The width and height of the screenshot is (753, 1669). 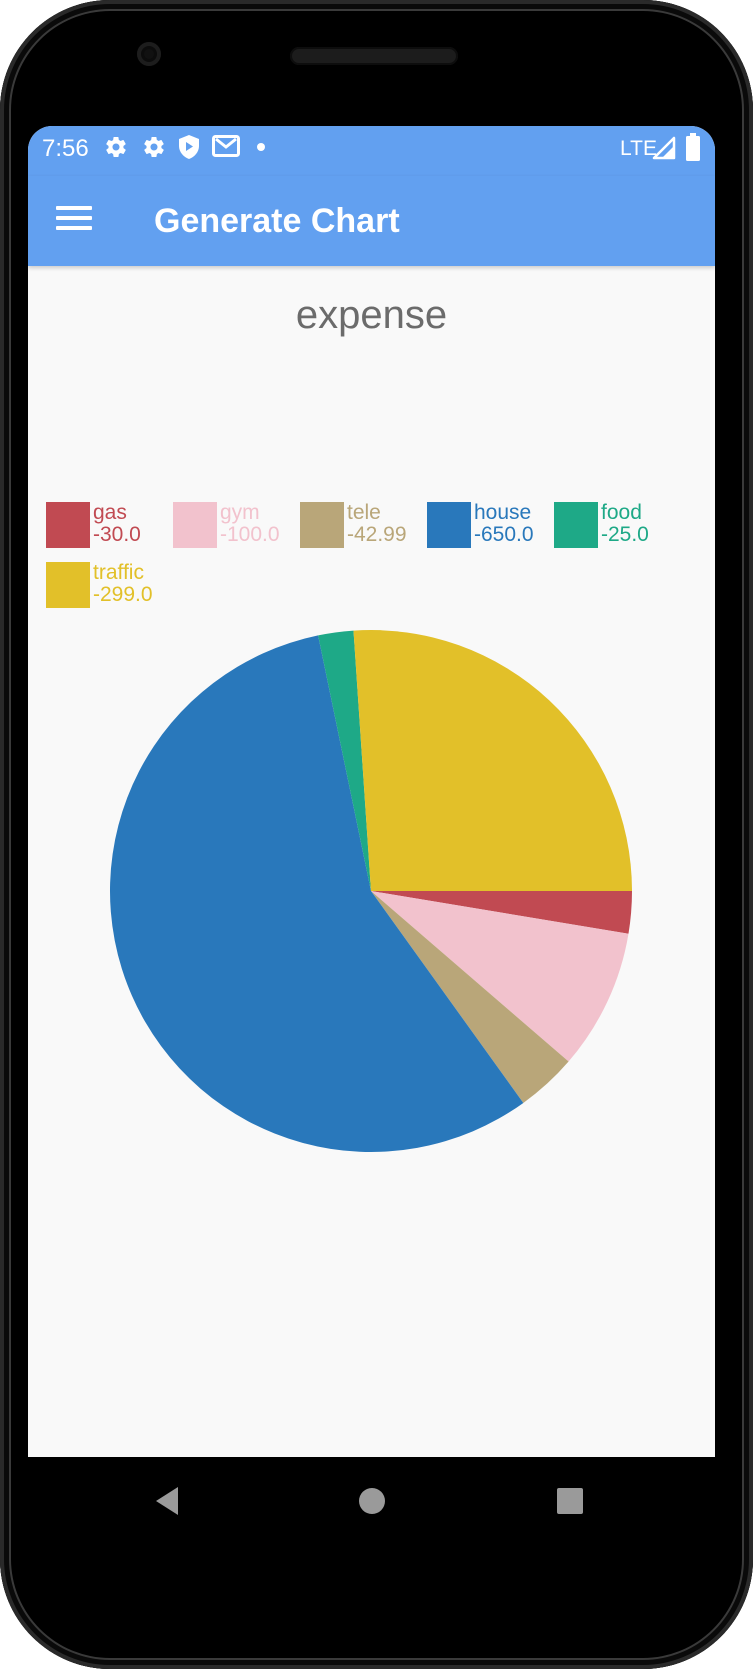 What do you see at coordinates (664, 148) in the screenshot?
I see `signal-icon` at bounding box center [664, 148].